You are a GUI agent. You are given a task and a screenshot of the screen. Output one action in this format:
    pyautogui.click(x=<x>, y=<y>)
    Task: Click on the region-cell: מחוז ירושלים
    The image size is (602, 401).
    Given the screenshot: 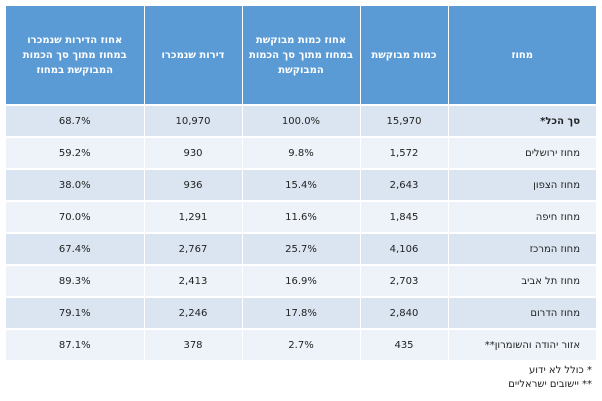 What is the action you would take?
    pyautogui.click(x=521, y=152)
    